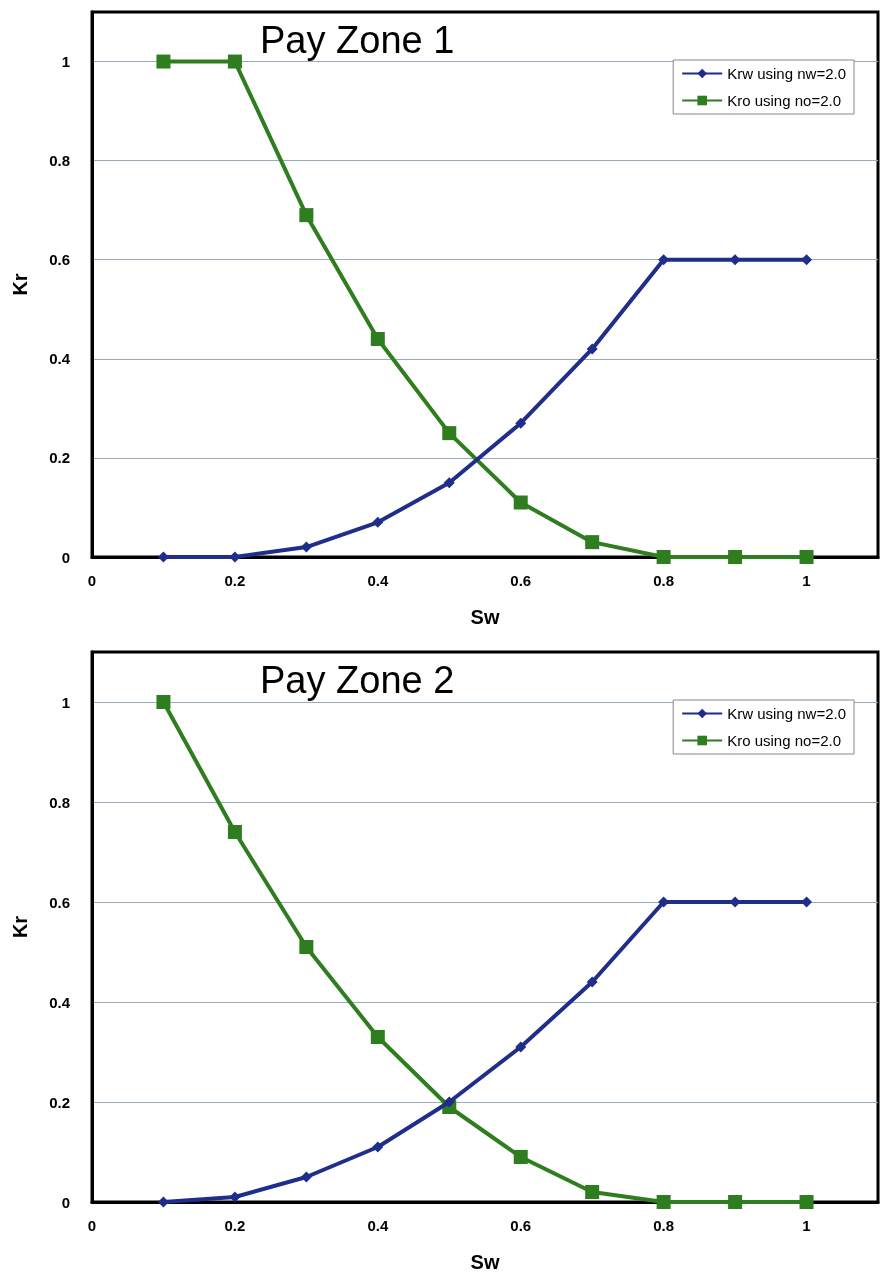 The image size is (888, 1285). What do you see at coordinates (357, 40) in the screenshot?
I see `chart-title: Pay Zone 1` at bounding box center [357, 40].